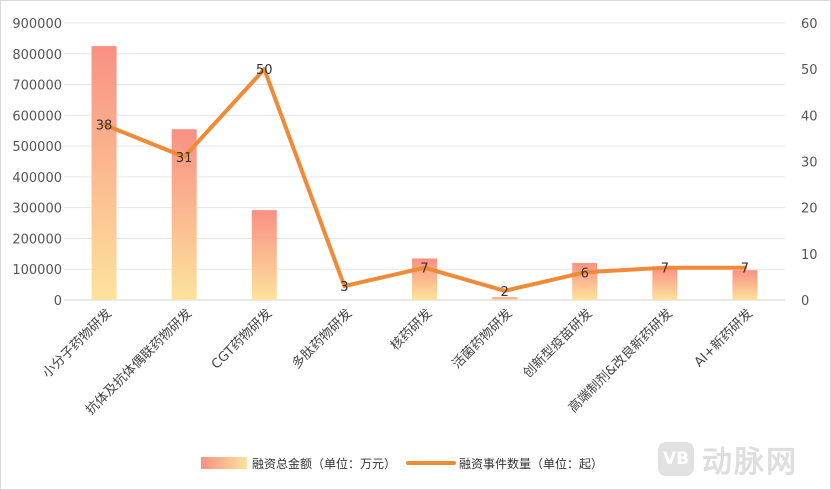 The height and width of the screenshot is (490, 831). Describe the element at coordinates (37, 209) in the screenshot. I see `left-axis-tick-label: 300000` at that location.